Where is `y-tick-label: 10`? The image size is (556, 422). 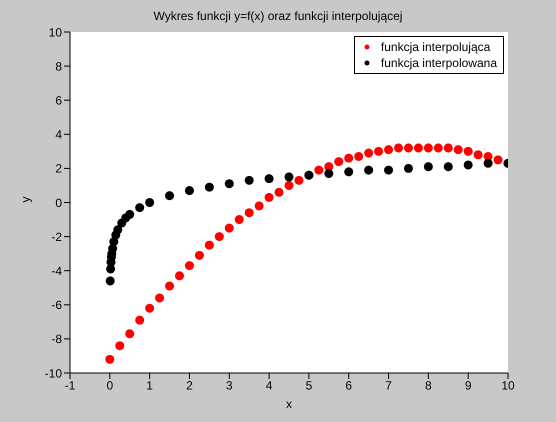 y-tick-label: 10 is located at coordinates (55, 32).